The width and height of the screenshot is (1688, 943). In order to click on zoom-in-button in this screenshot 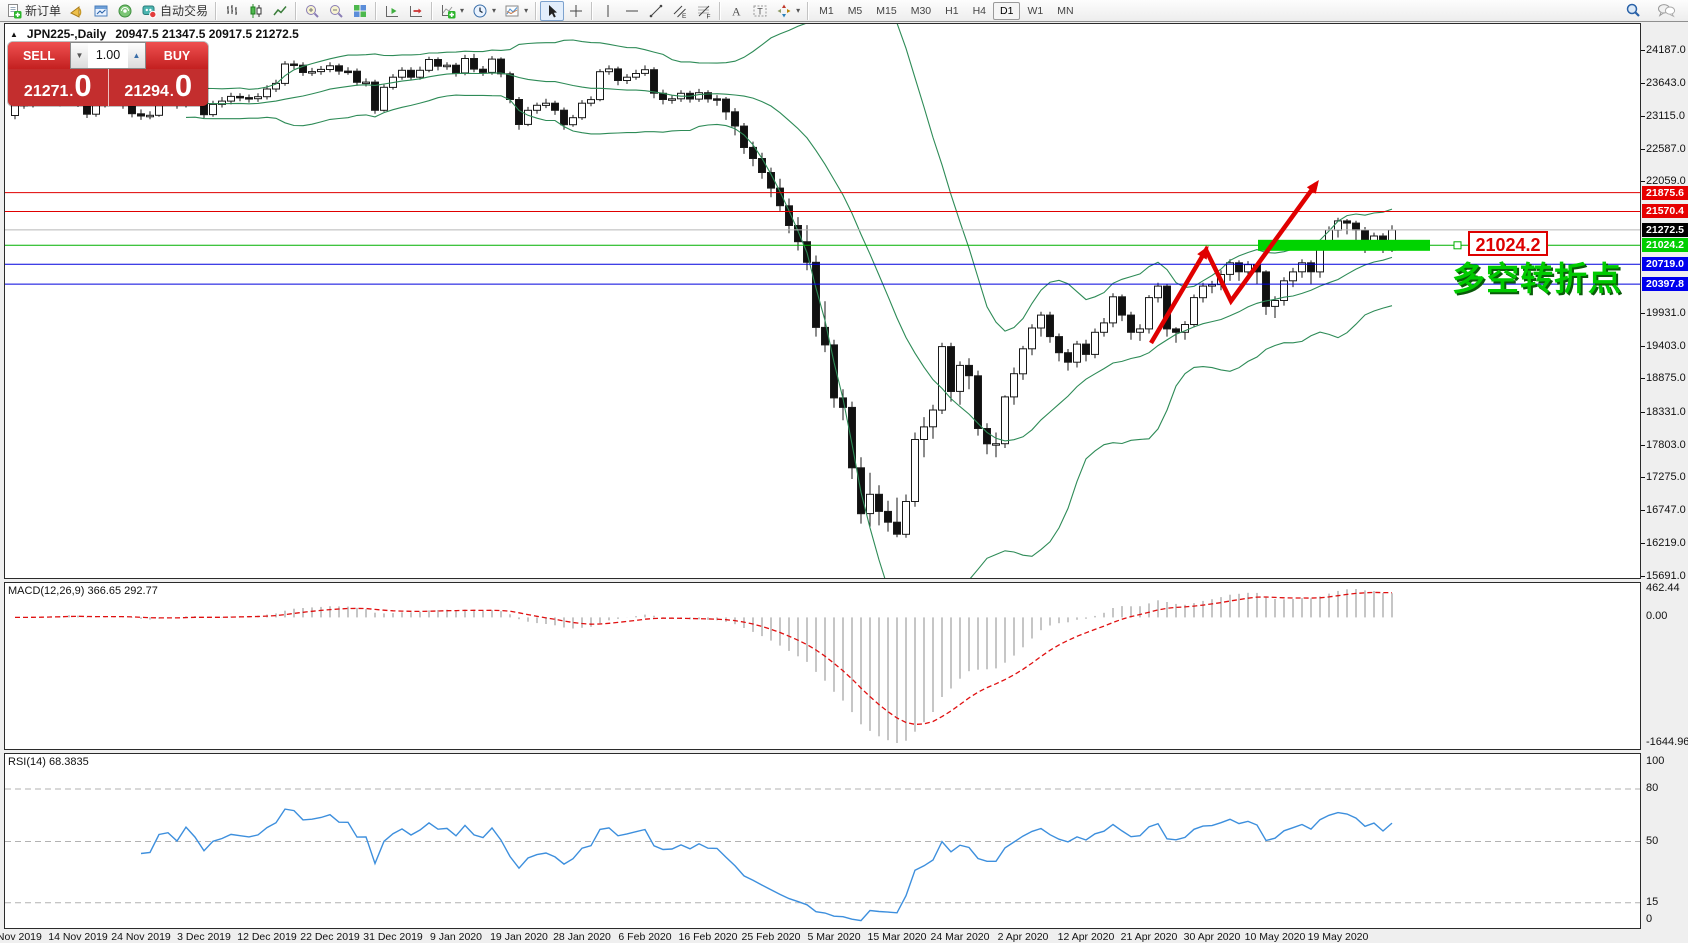, I will do `click(312, 11)`.